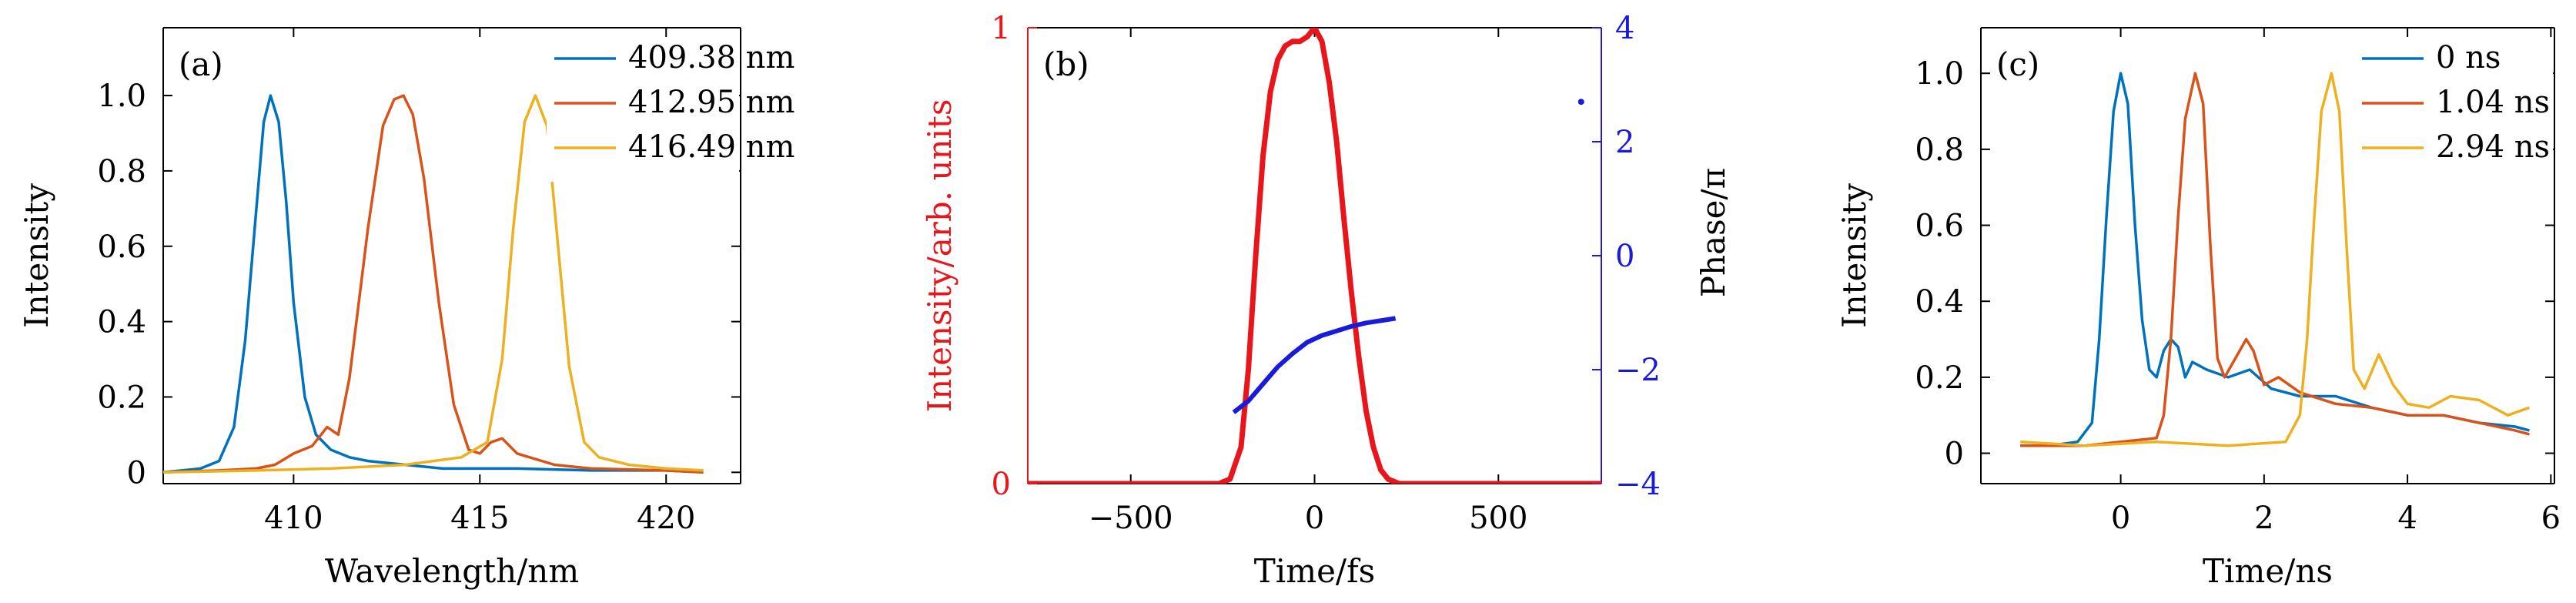  What do you see at coordinates (2493, 147) in the screenshot?
I see `legend-entry: 2.94 ns` at bounding box center [2493, 147].